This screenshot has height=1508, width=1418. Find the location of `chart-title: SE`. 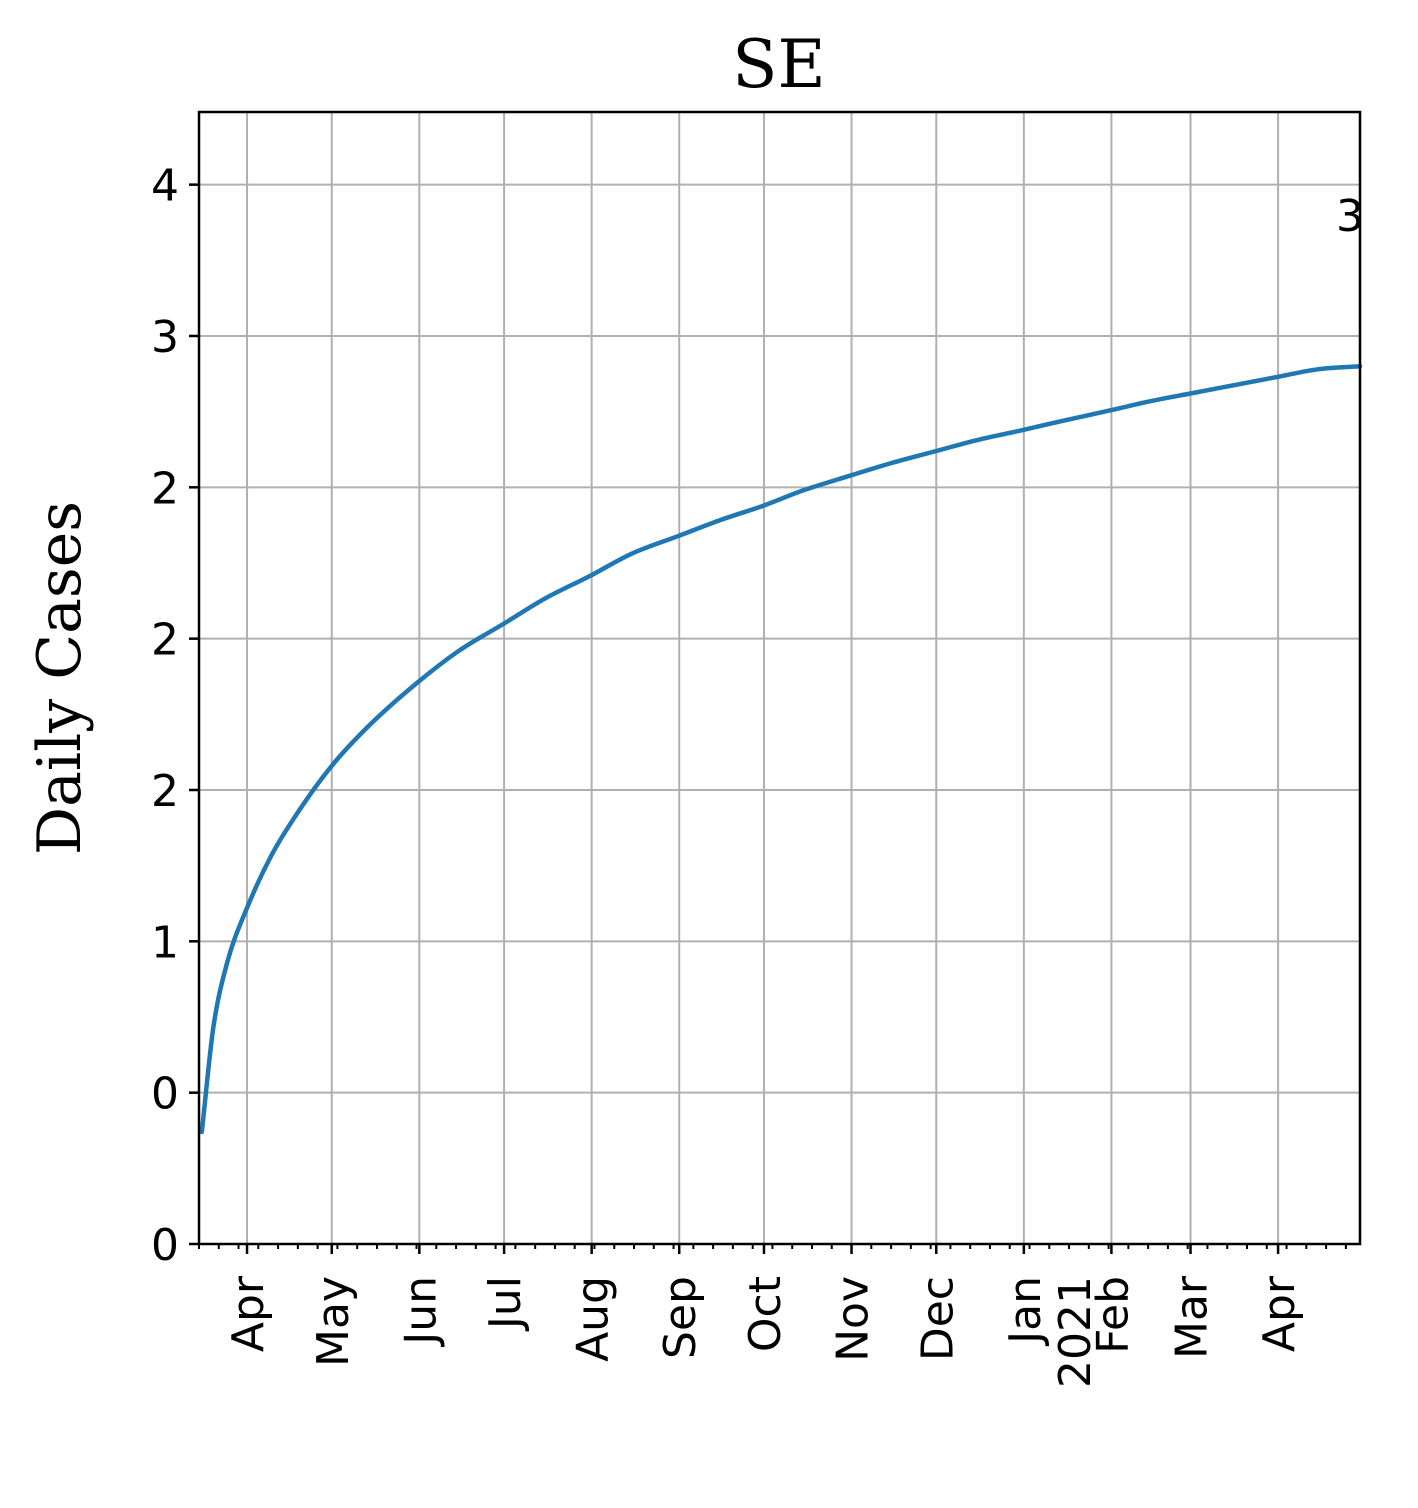

chart-title: SE is located at coordinates (778, 64).